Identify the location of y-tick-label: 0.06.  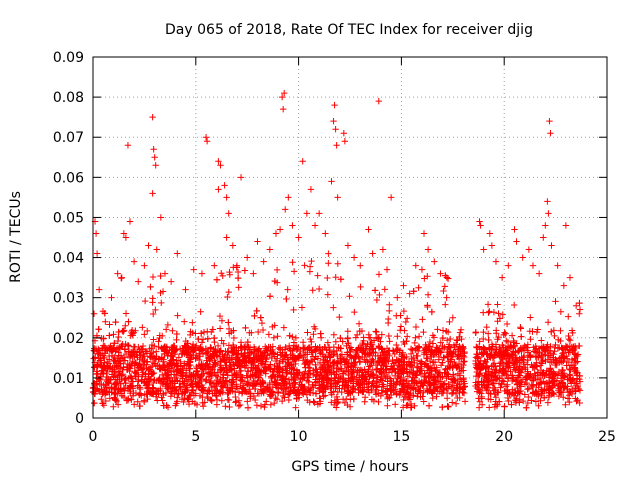
(68, 178).